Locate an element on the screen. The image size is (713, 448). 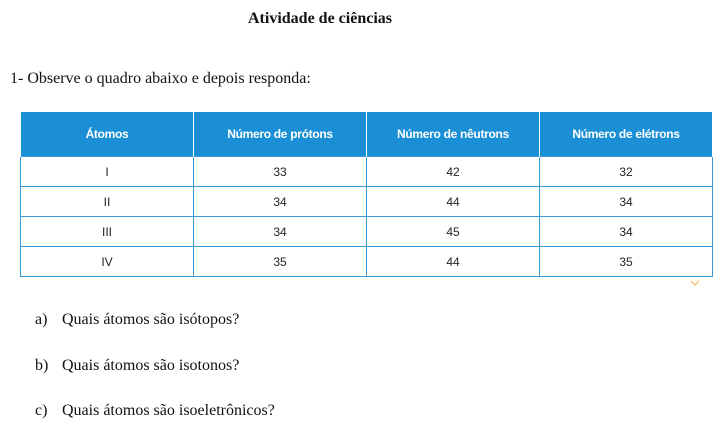
table-row: II 34 44 34 is located at coordinates (366, 201).